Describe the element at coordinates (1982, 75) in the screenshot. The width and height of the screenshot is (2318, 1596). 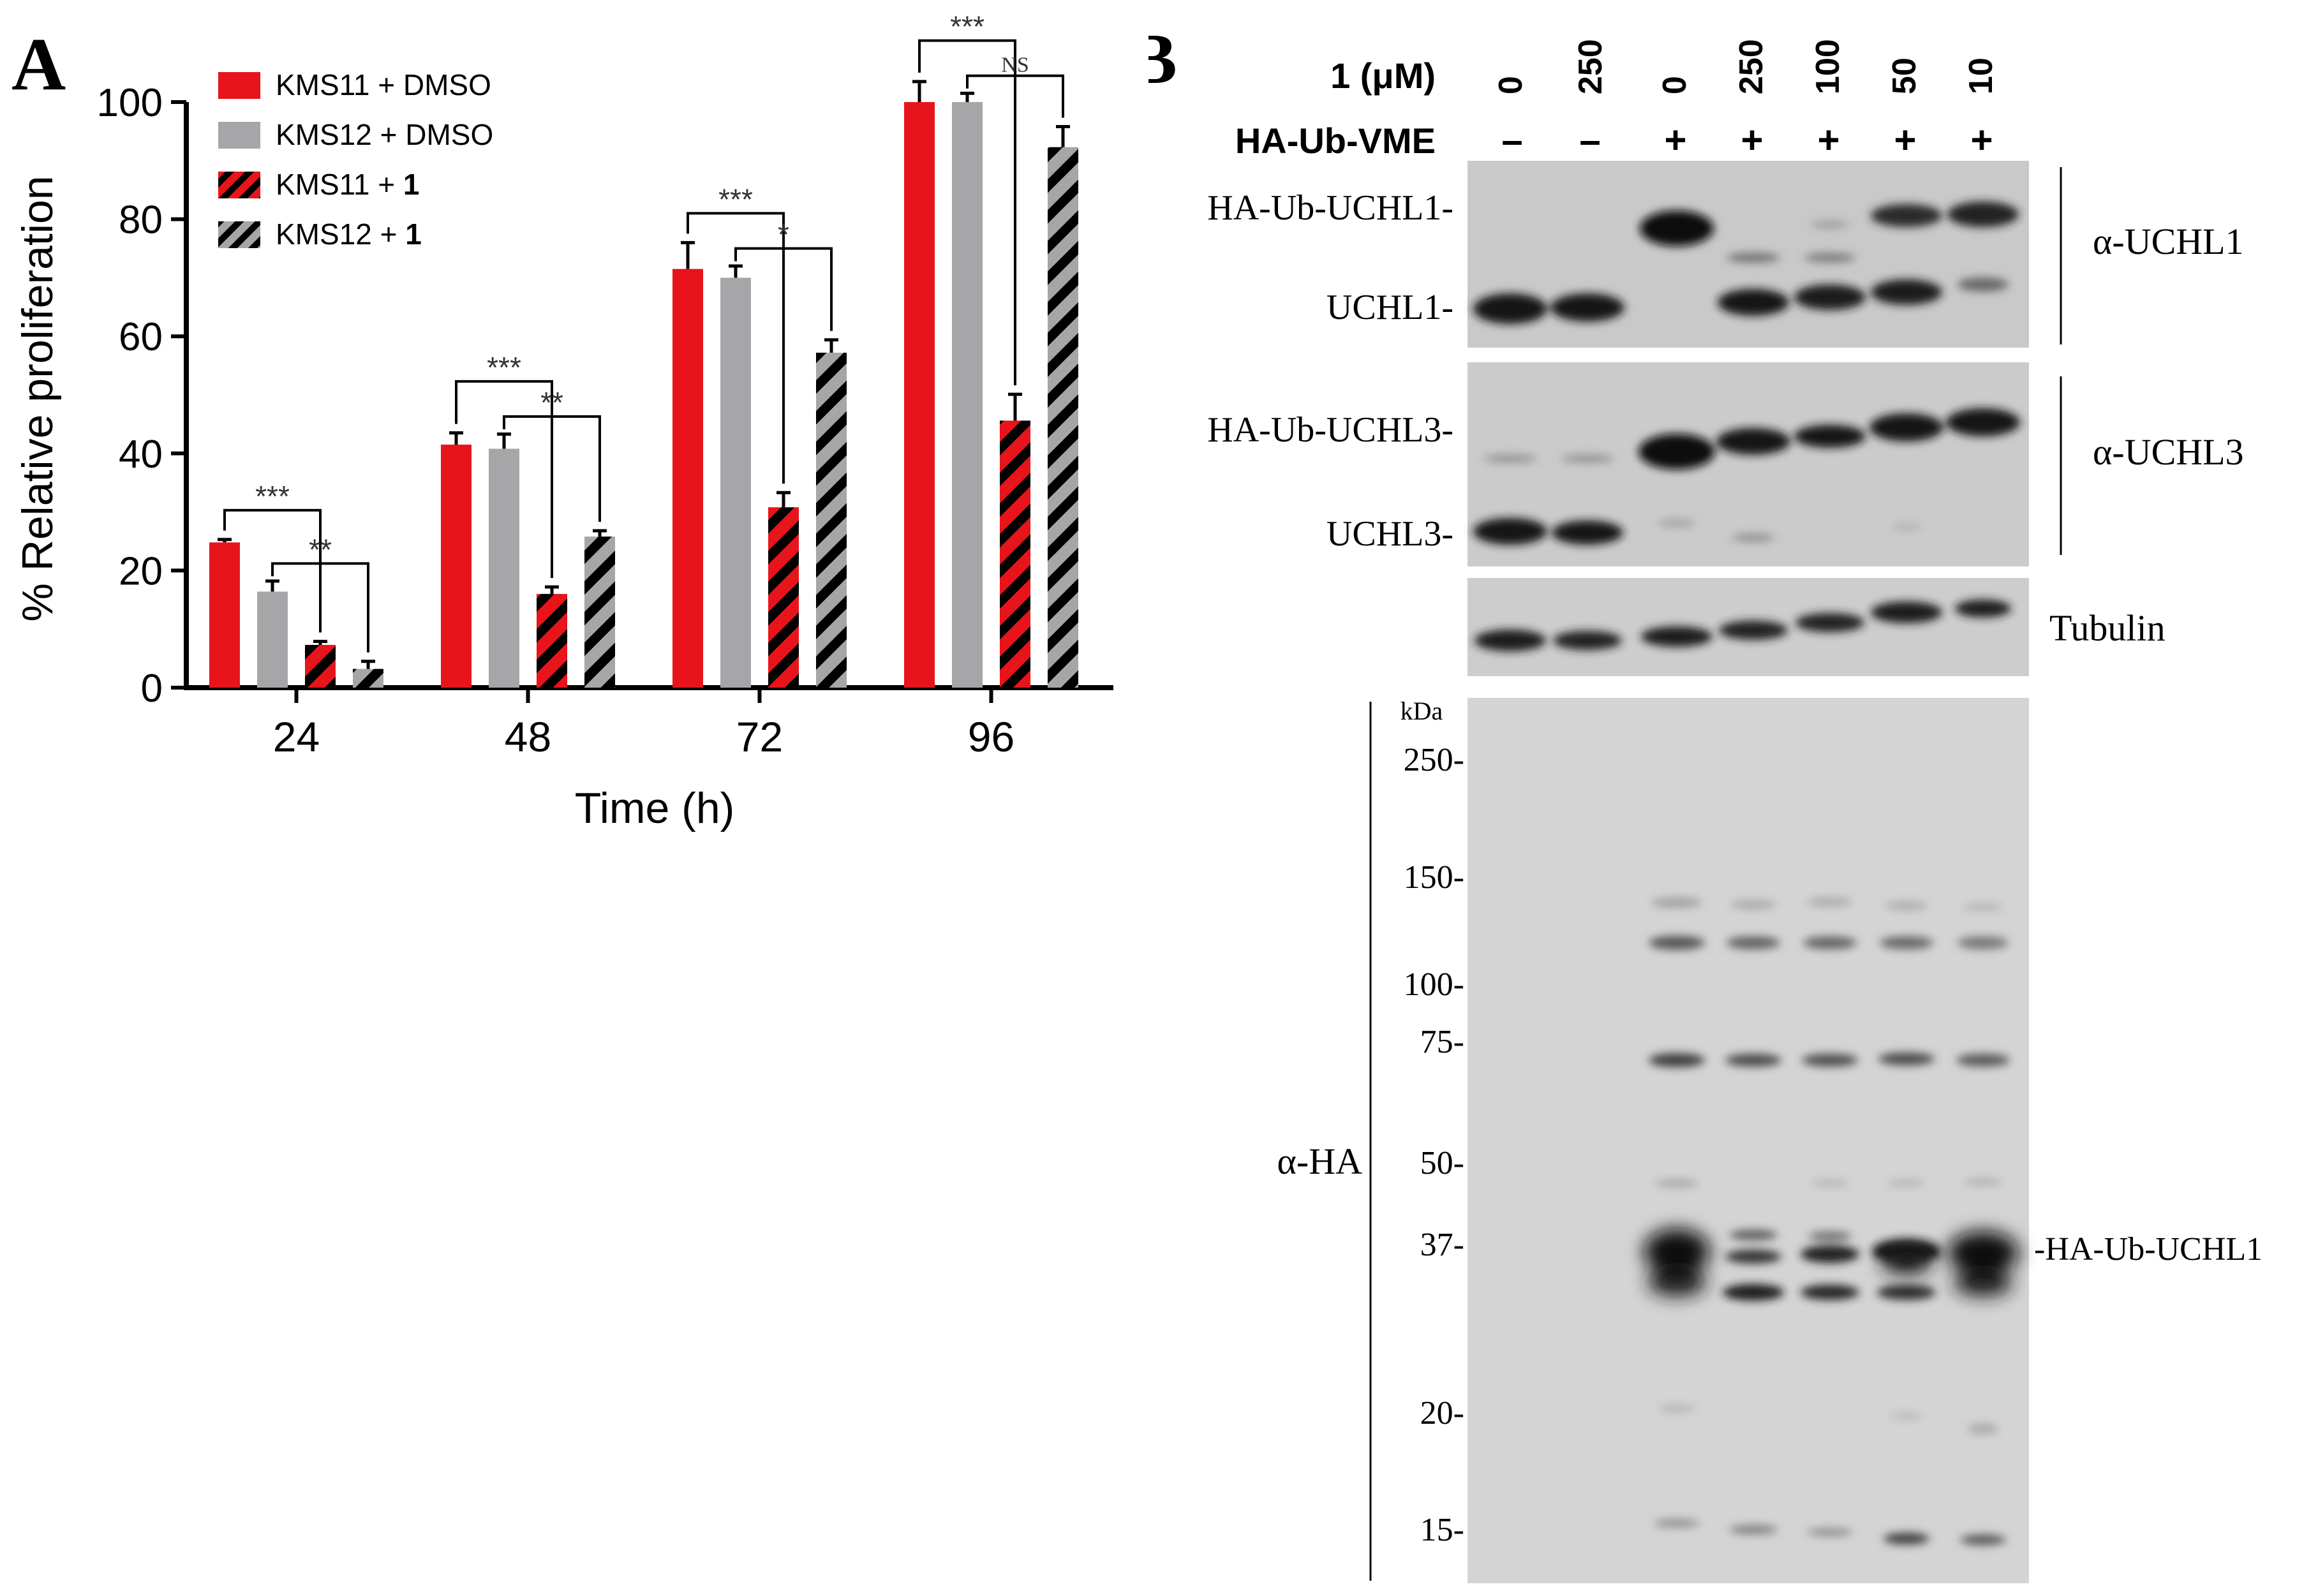
I see `lane-dose: 10` at that location.